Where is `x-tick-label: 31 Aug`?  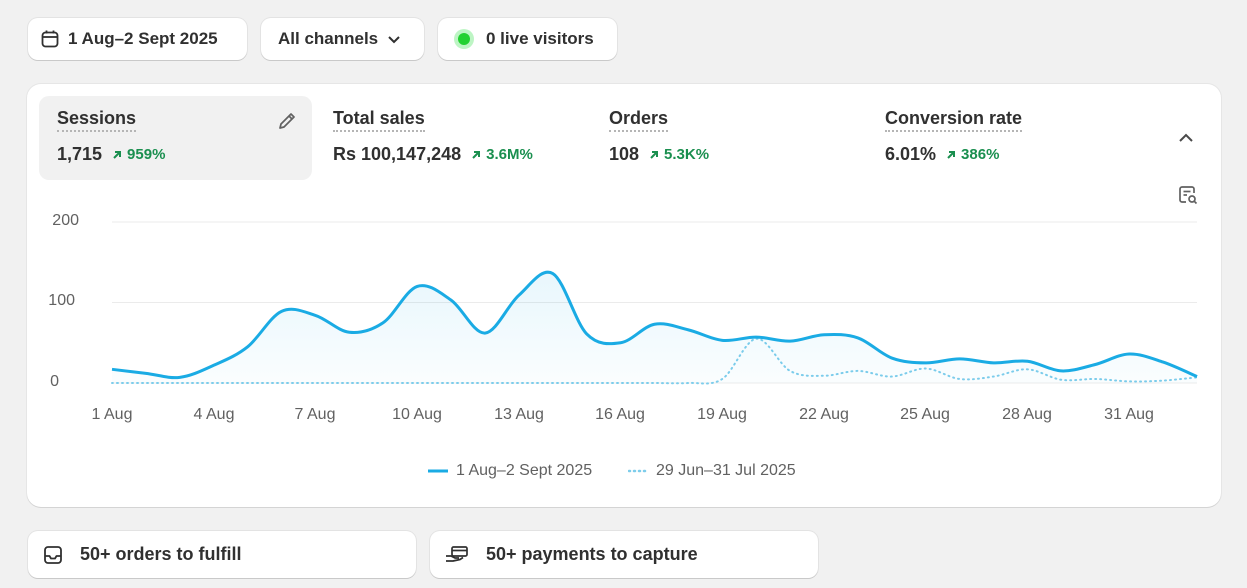 x-tick-label: 31 Aug is located at coordinates (1129, 414).